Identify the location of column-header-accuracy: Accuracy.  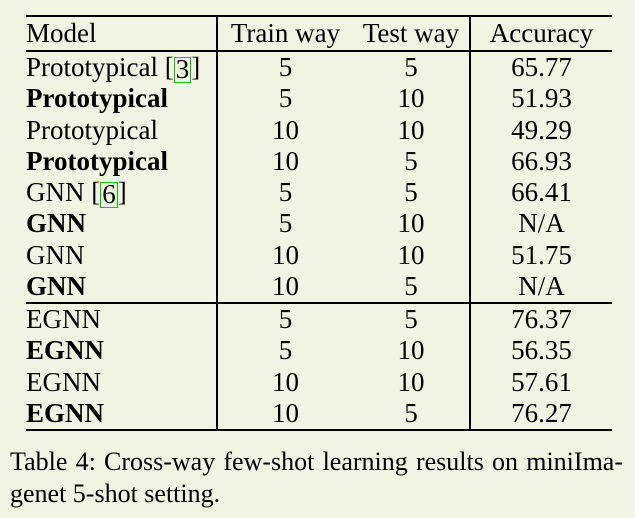
(540, 34).